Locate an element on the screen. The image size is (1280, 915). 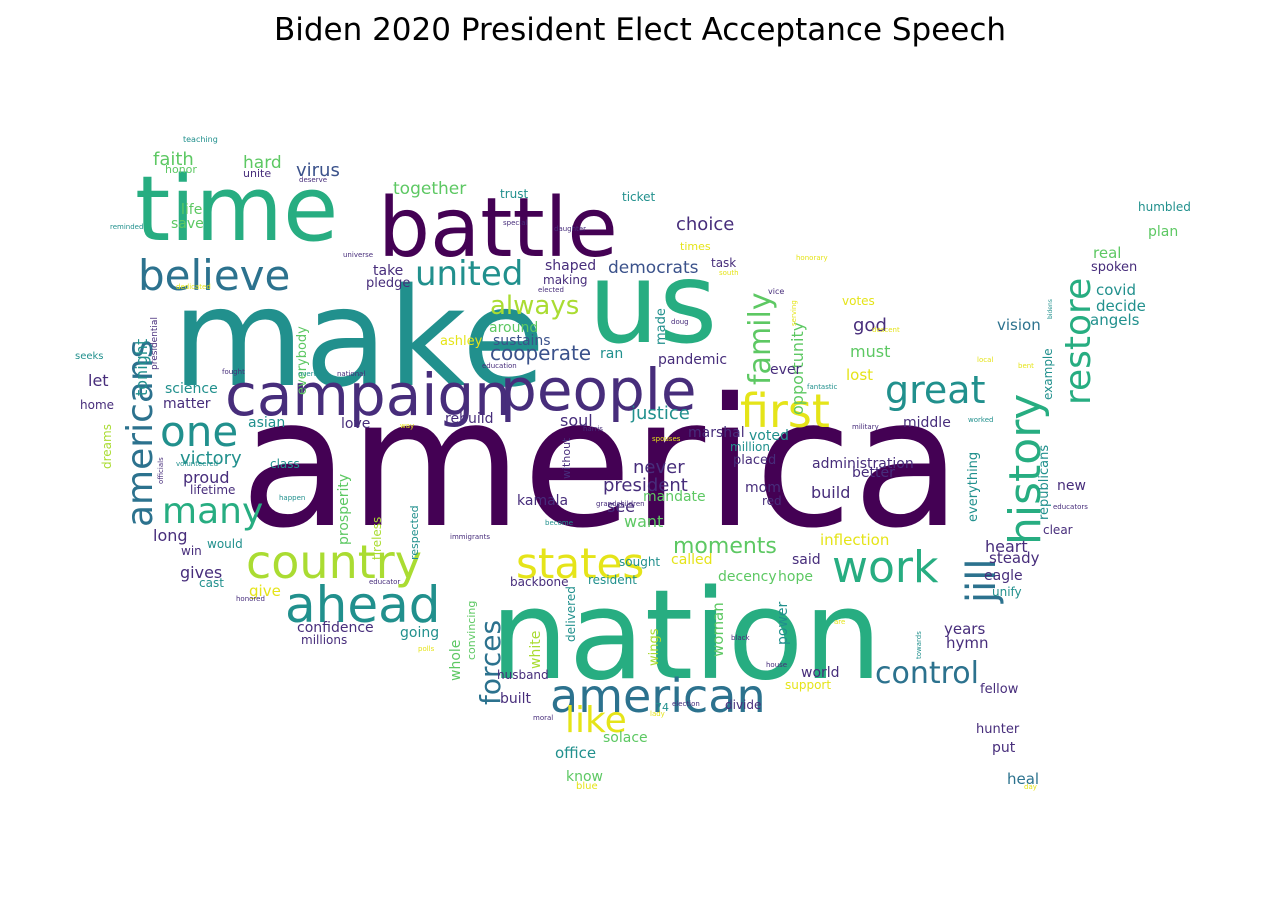
word-educator: educator is located at coordinates (384, 582).